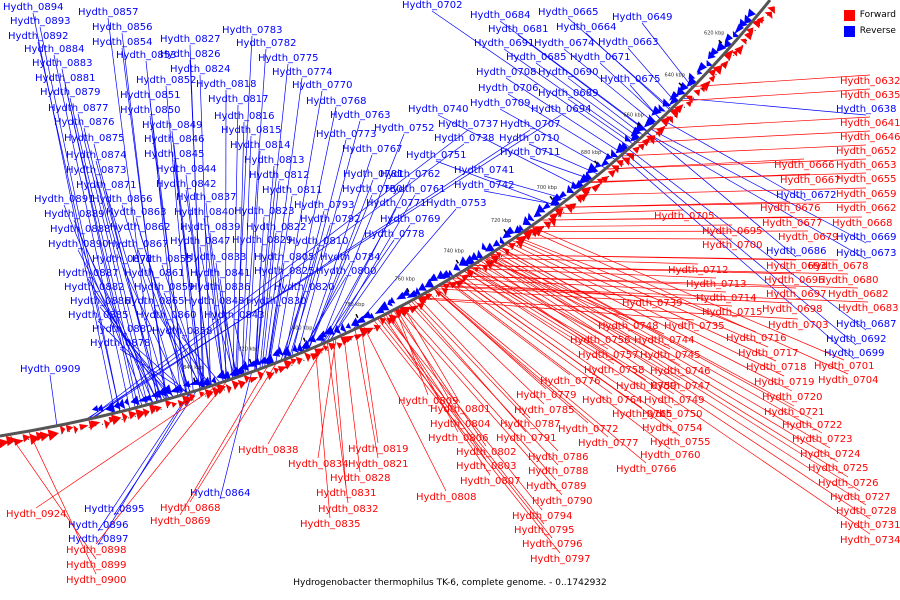 The height and width of the screenshot is (600, 900). I want to click on gene-label: Hydth_0801, so click(460, 409).